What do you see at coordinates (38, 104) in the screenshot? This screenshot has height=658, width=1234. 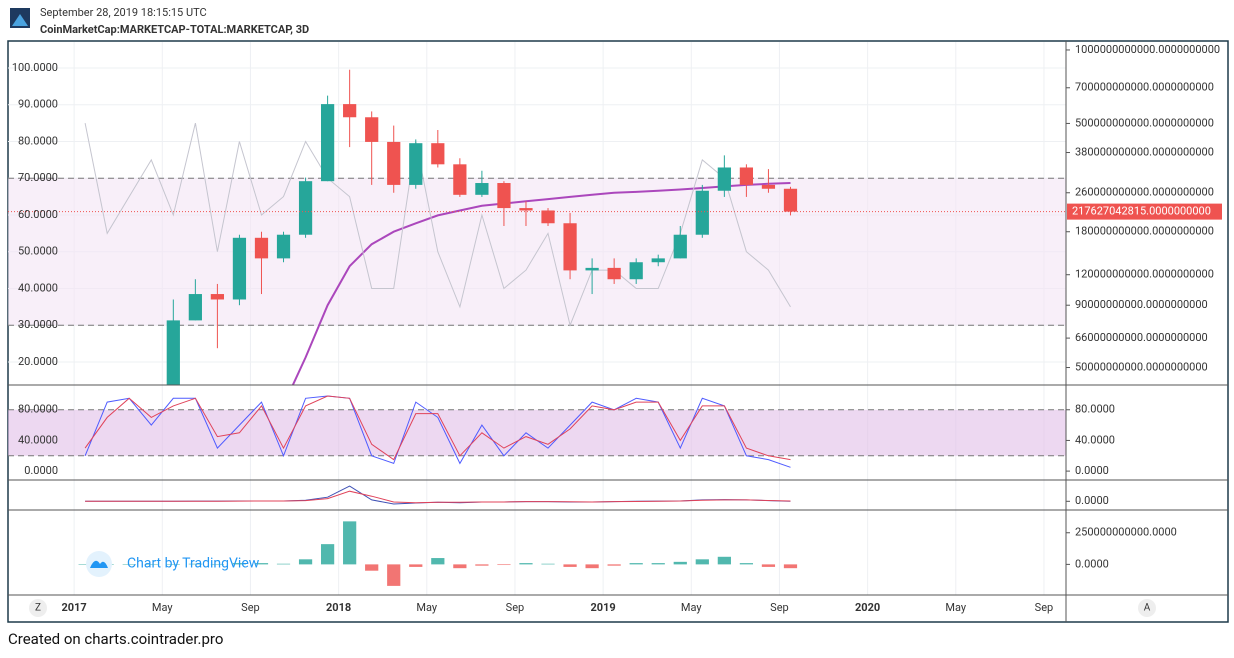 I see `y2-tick-label: 90.0000` at bounding box center [38, 104].